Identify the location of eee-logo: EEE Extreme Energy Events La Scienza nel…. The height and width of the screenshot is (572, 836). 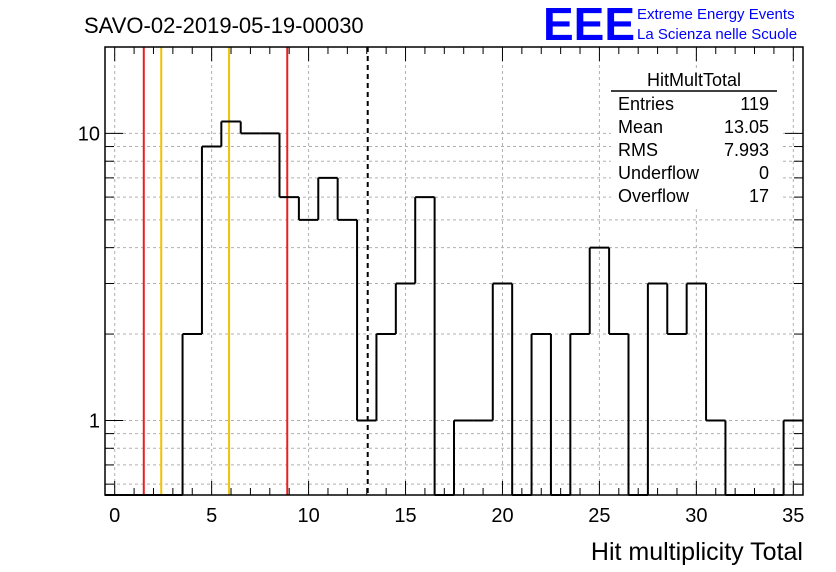
(670, 25).